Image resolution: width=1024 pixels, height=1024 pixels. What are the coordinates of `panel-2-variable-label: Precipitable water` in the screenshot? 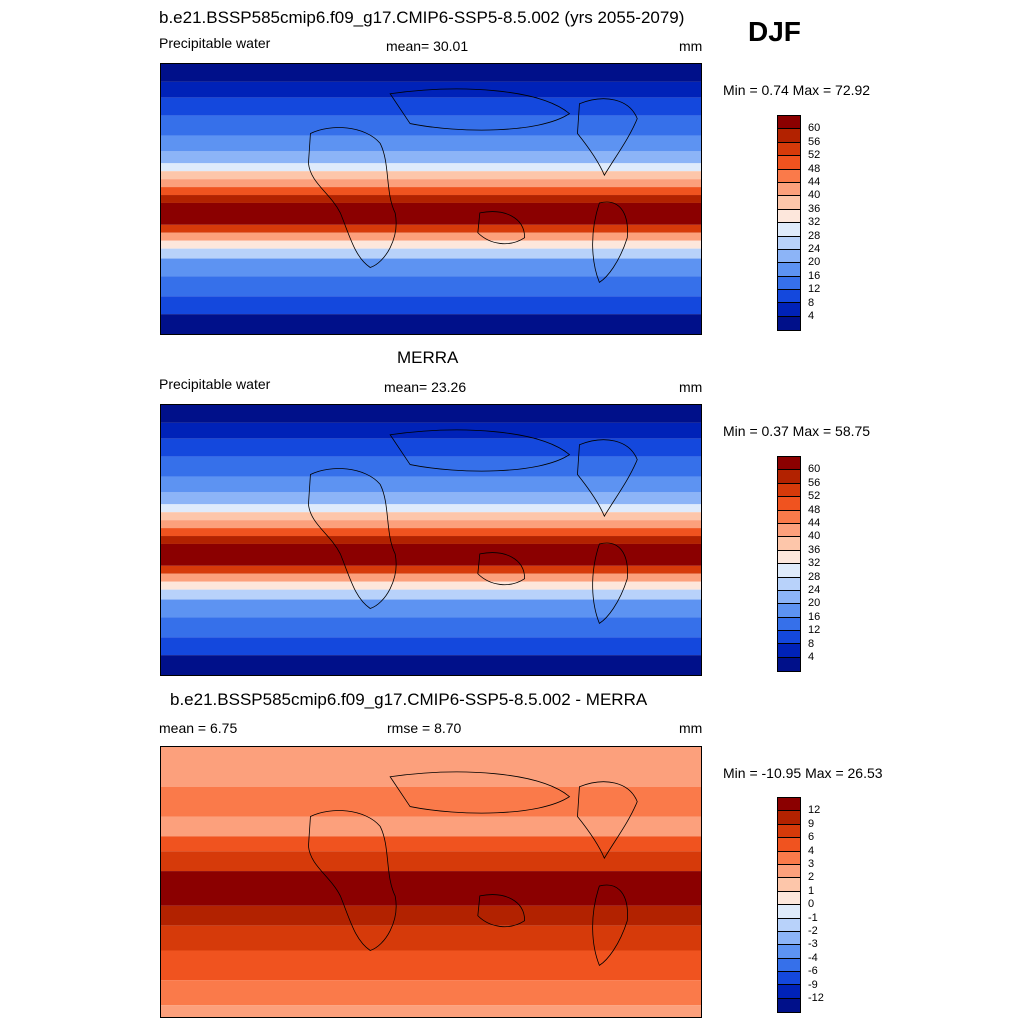 It's located at (215, 384).